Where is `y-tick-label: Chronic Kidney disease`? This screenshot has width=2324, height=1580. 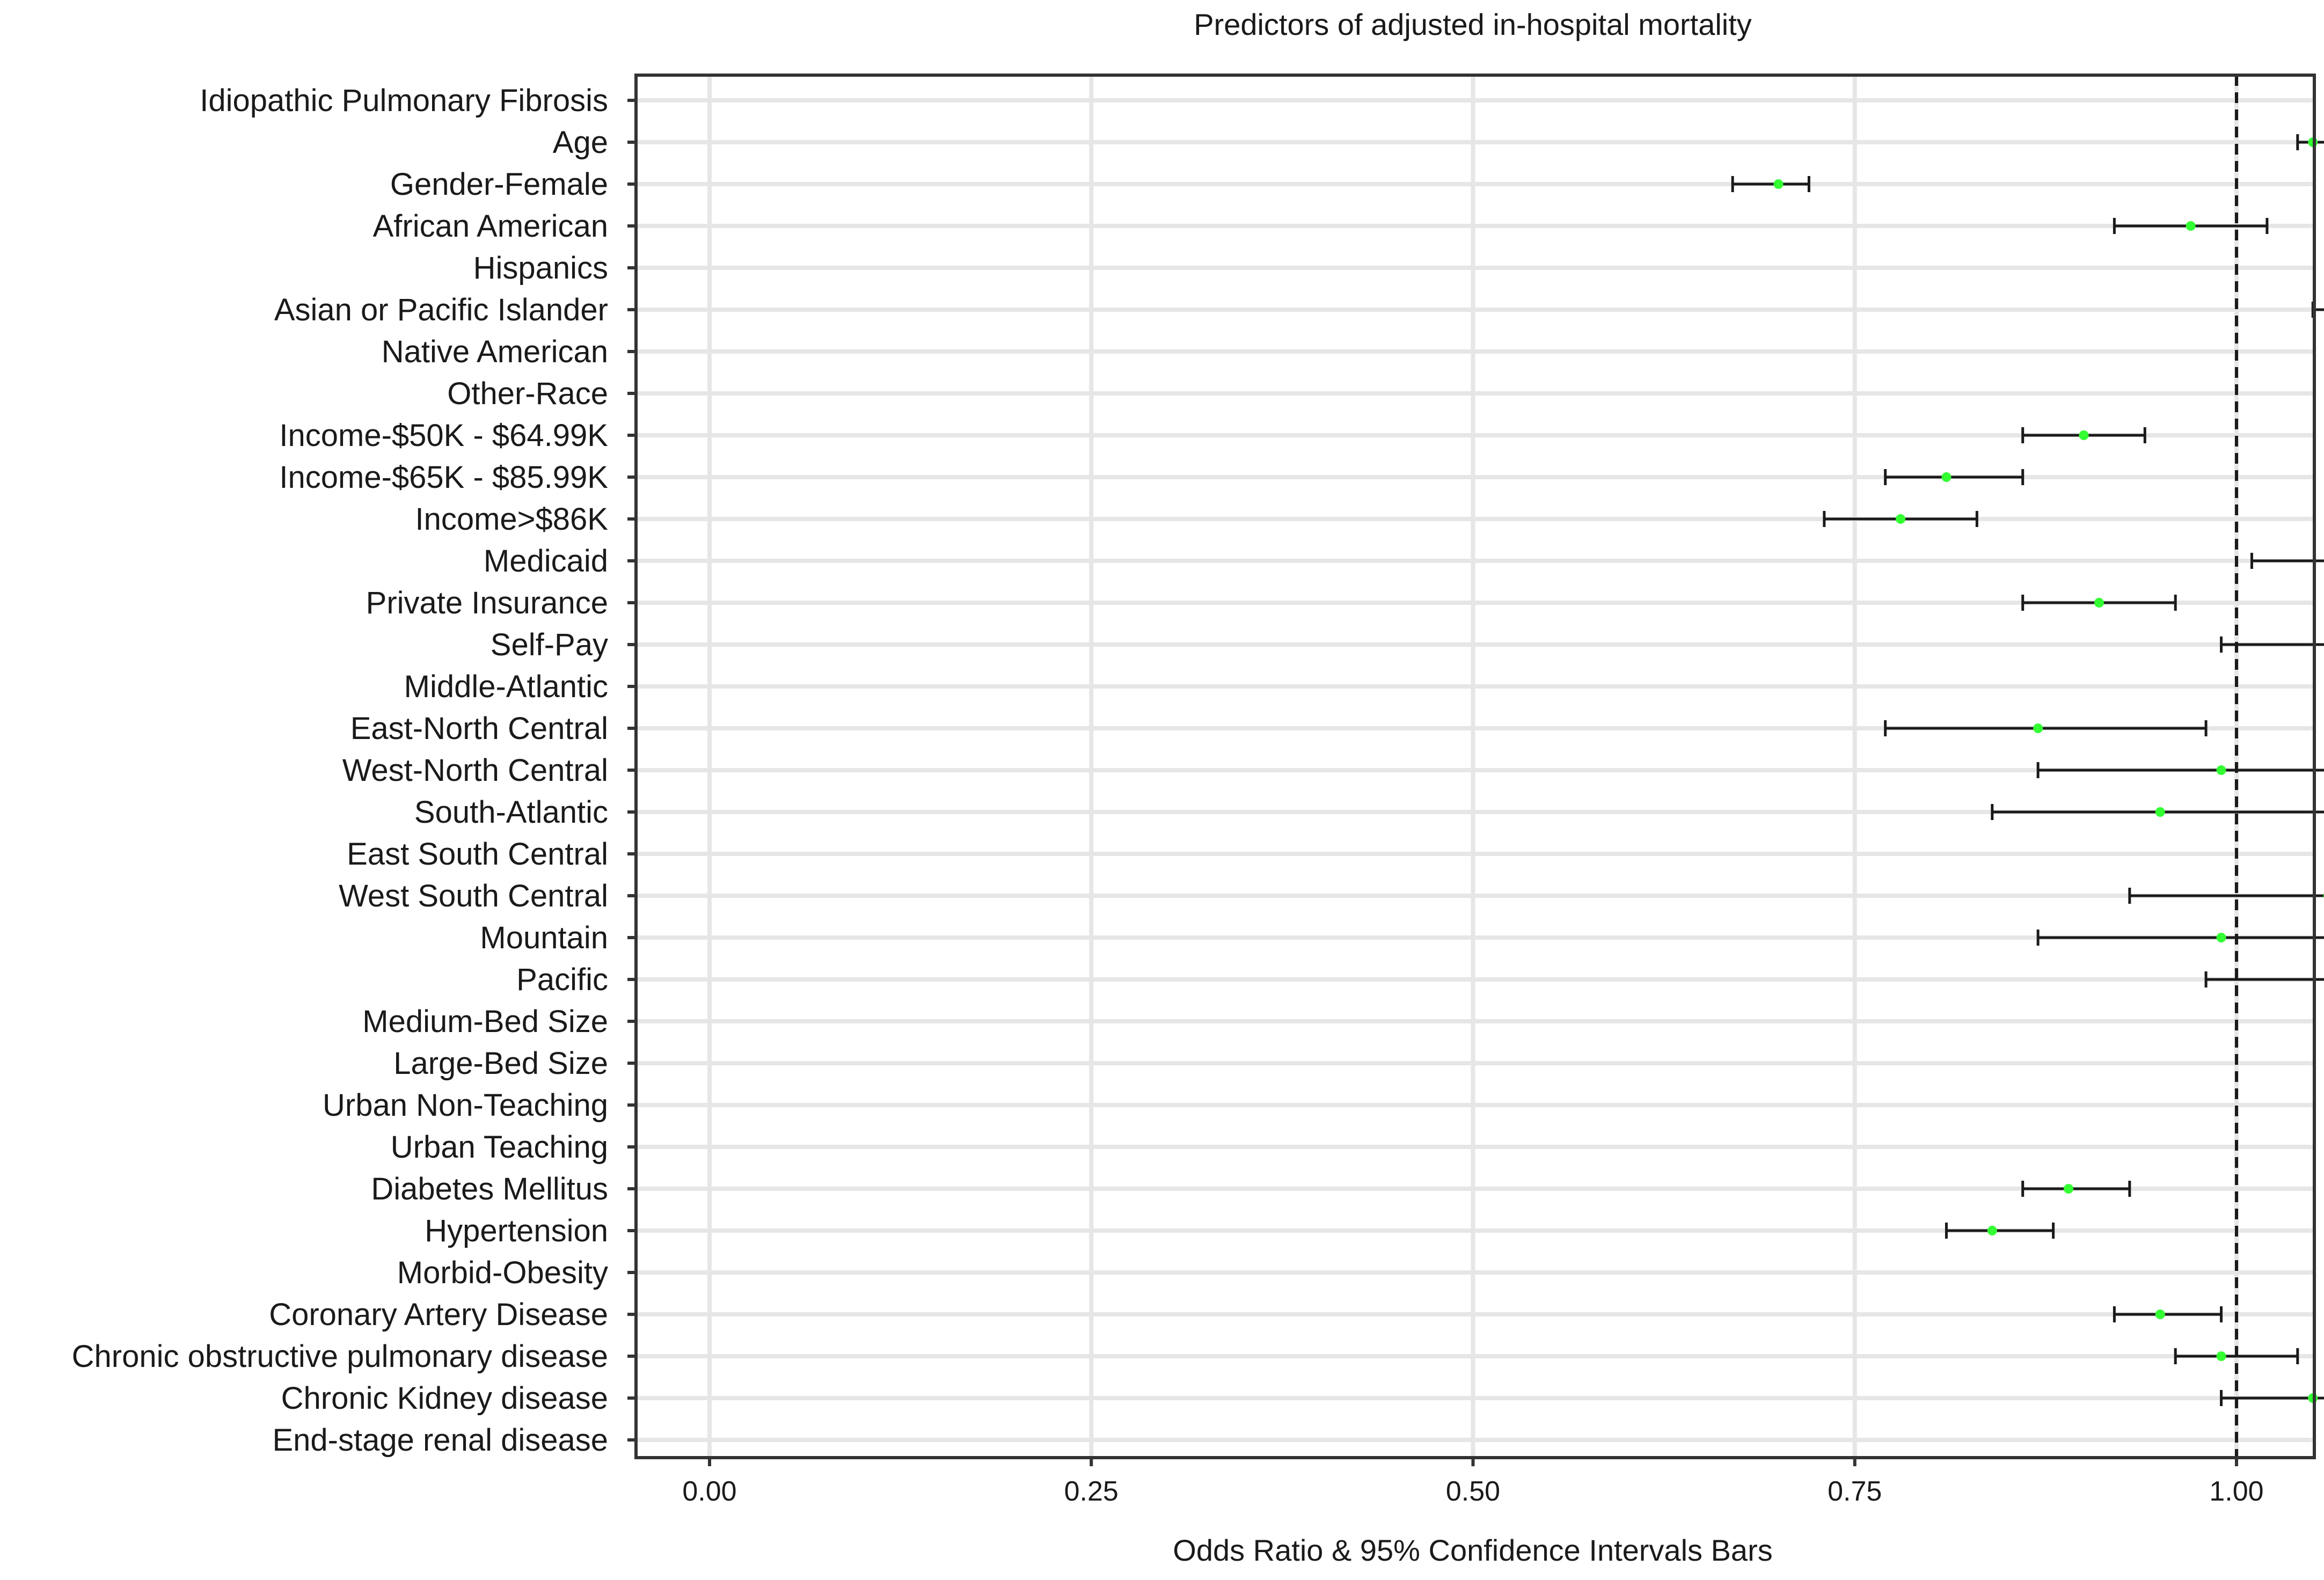
y-tick-label: Chronic Kidney disease is located at coordinates (444, 1398).